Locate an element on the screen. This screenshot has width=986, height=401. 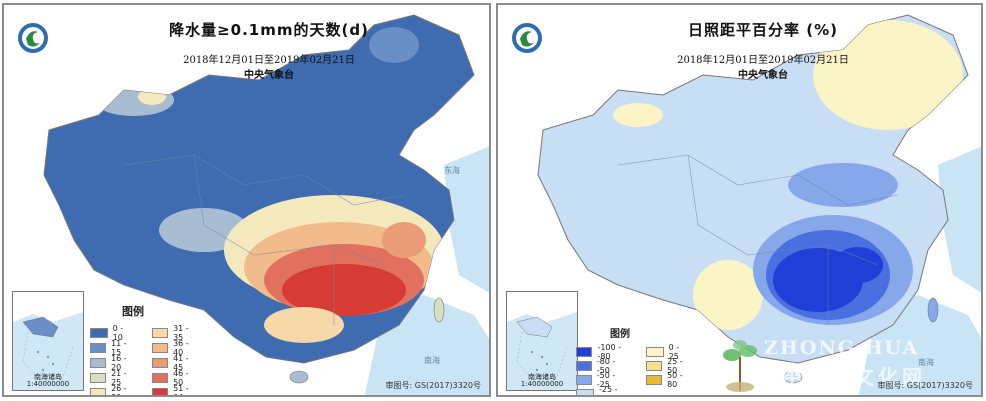
tea-plant-watermark-icon is located at coordinates (740, 366).